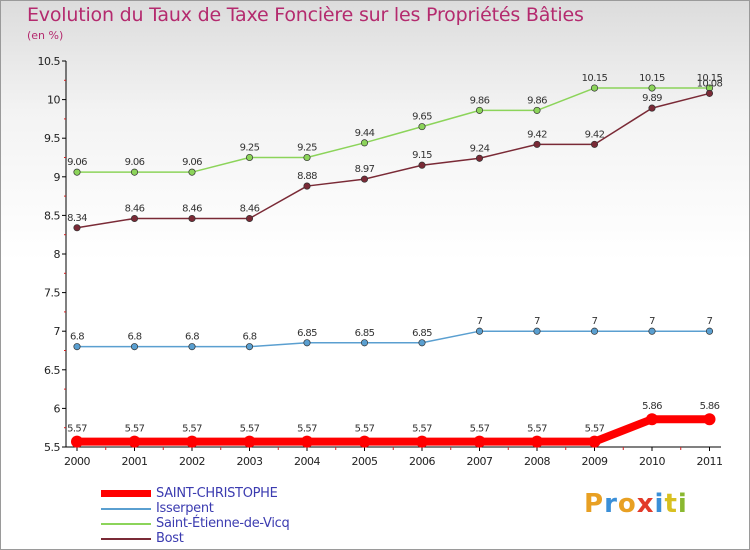 The height and width of the screenshot is (550, 750). I want to click on y-tick-label: 7, so click(57, 331).